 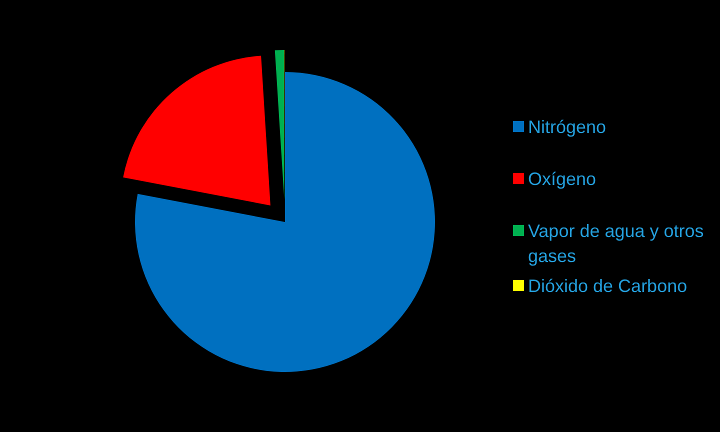 I want to click on legend-label: Vapor de agua y otros gases, so click(x=616, y=243).